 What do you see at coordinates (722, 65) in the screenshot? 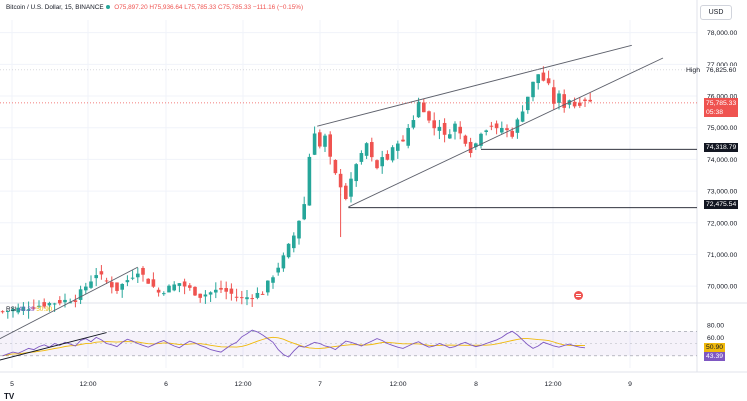
I see `price-axis-label: 77,000.00` at bounding box center [722, 65].